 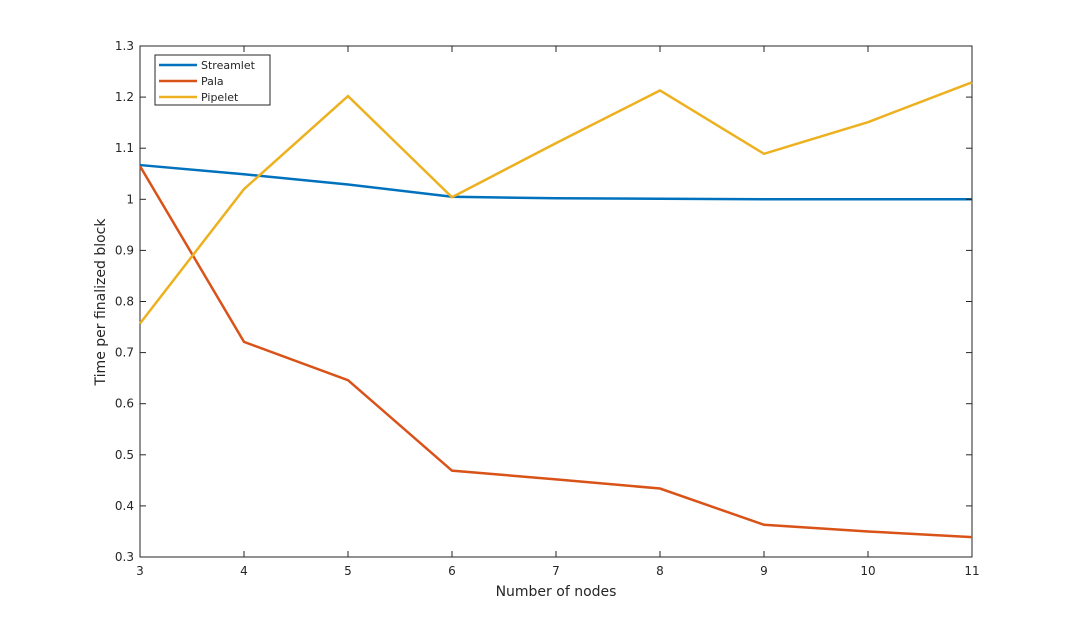 I want to click on y-tick-label: 1, so click(x=130, y=199).